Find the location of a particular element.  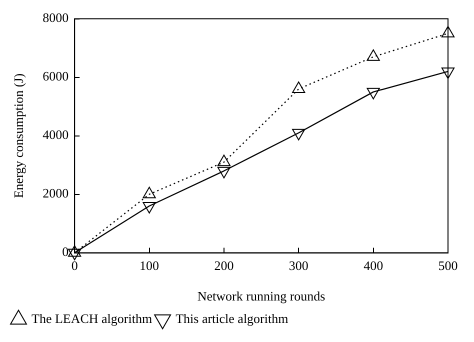

x-tick-label: 500 is located at coordinates (448, 266).